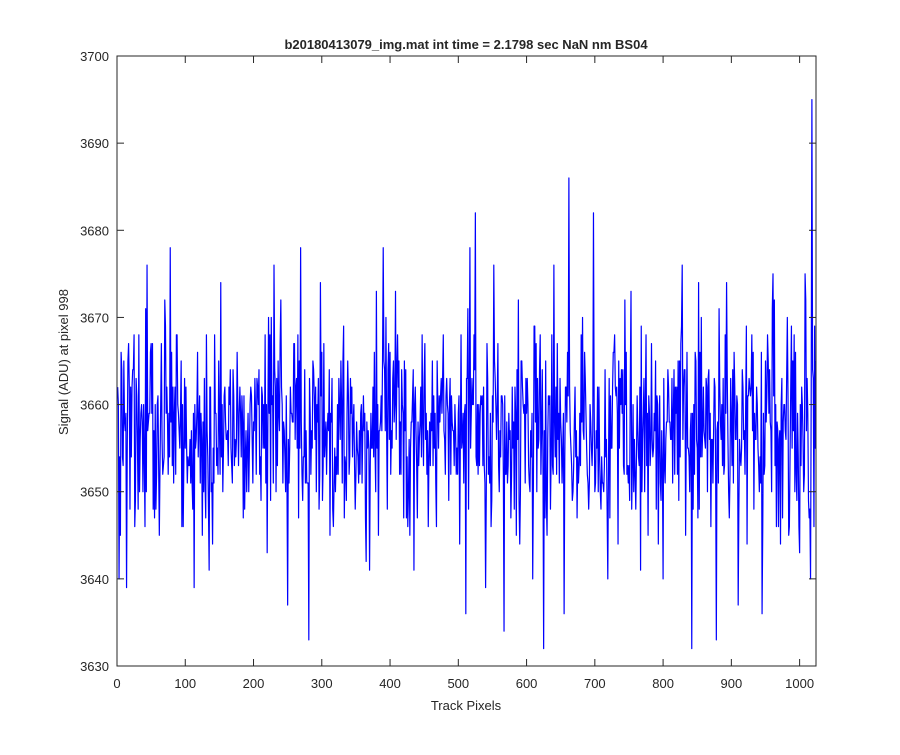 The height and width of the screenshot is (755, 900). Describe the element at coordinates (94, 230) in the screenshot. I see `y-tick-label: 3680` at that location.